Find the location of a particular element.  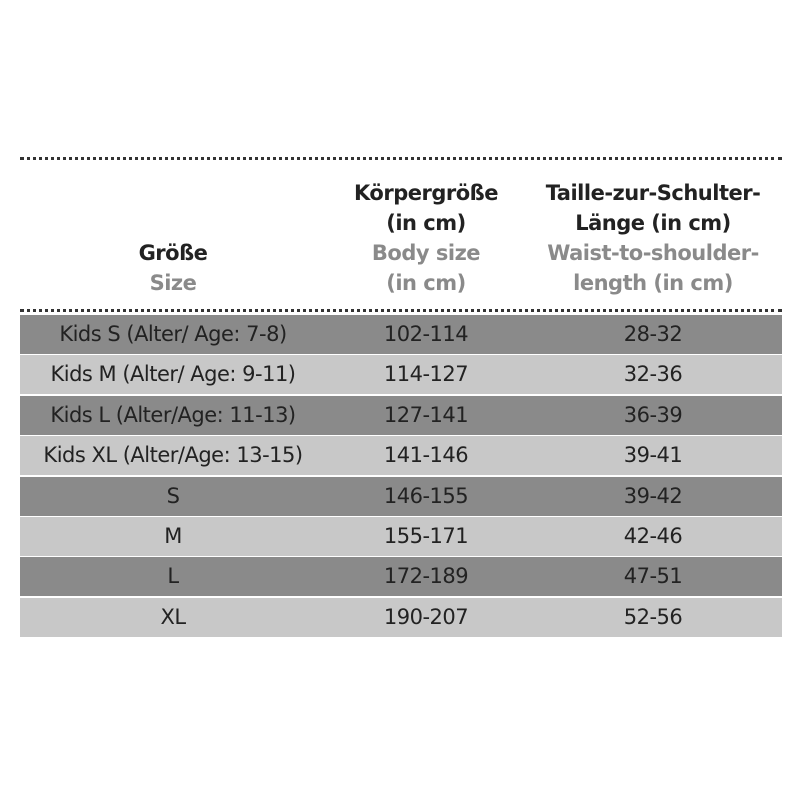

table-cell: L is located at coordinates (173, 576).